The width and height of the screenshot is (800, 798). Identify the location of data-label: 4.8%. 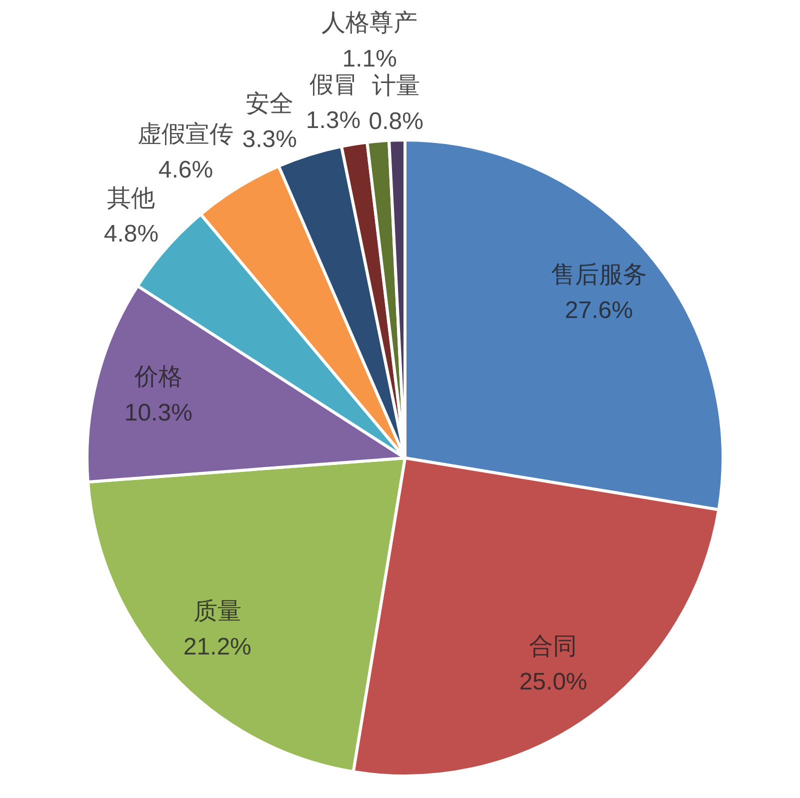
(131, 234).